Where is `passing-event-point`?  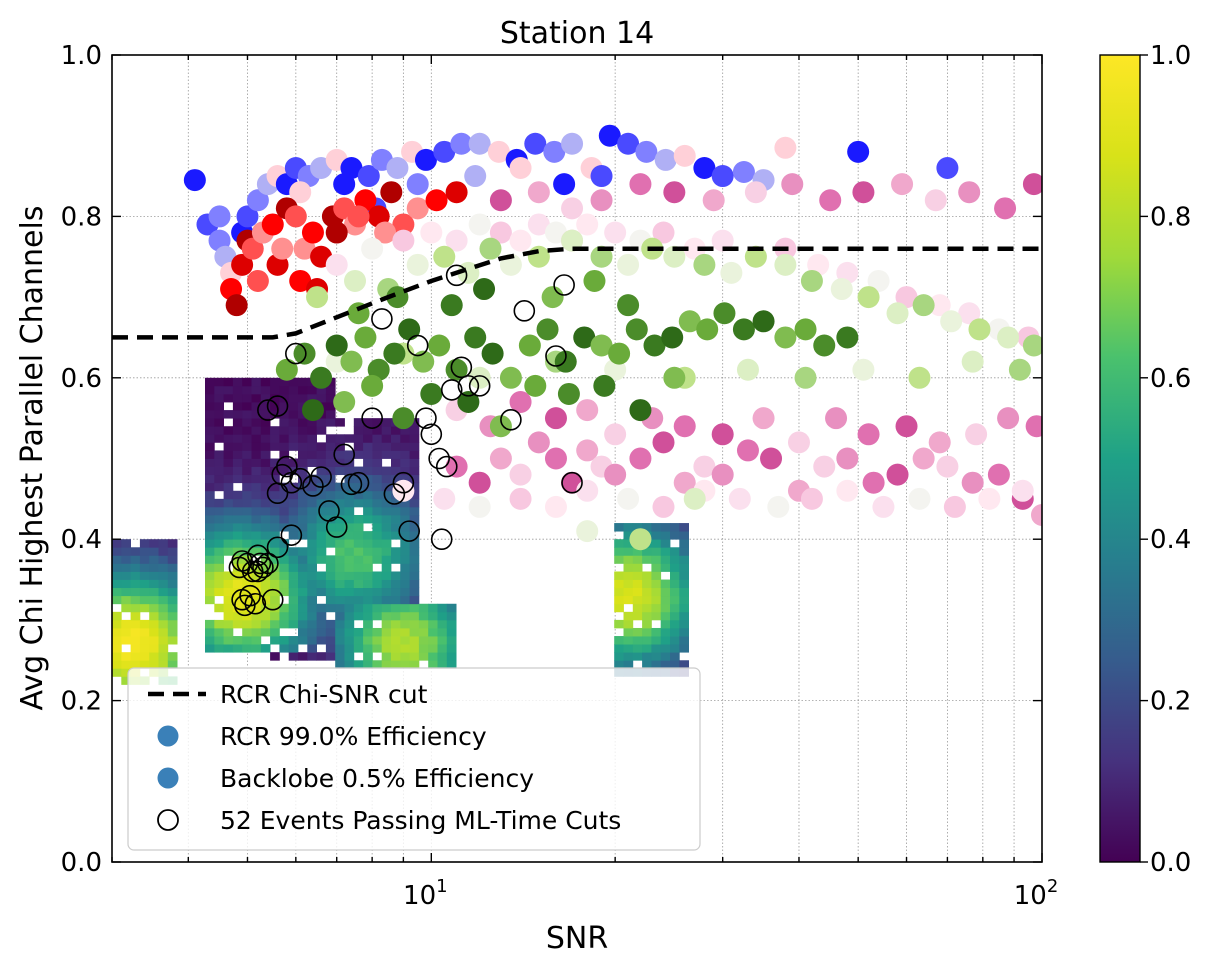
passing-event-point is located at coordinates (268, 410).